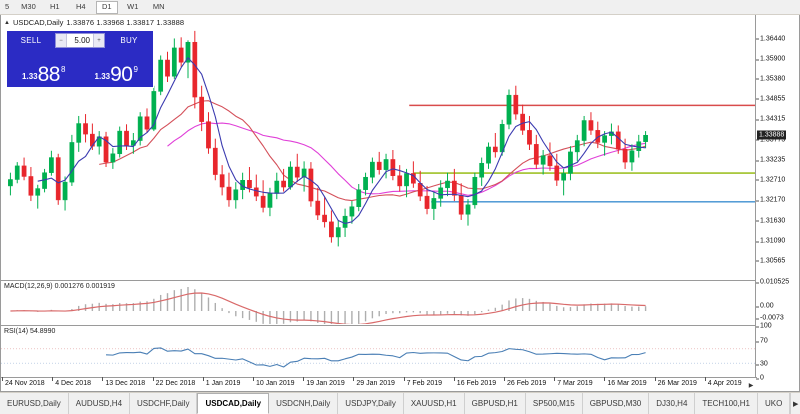 The height and width of the screenshot is (414, 800). What do you see at coordinates (99, 403) in the screenshot?
I see `chart-tab-audusd-h4: AUDUSD,H4` at bounding box center [99, 403].